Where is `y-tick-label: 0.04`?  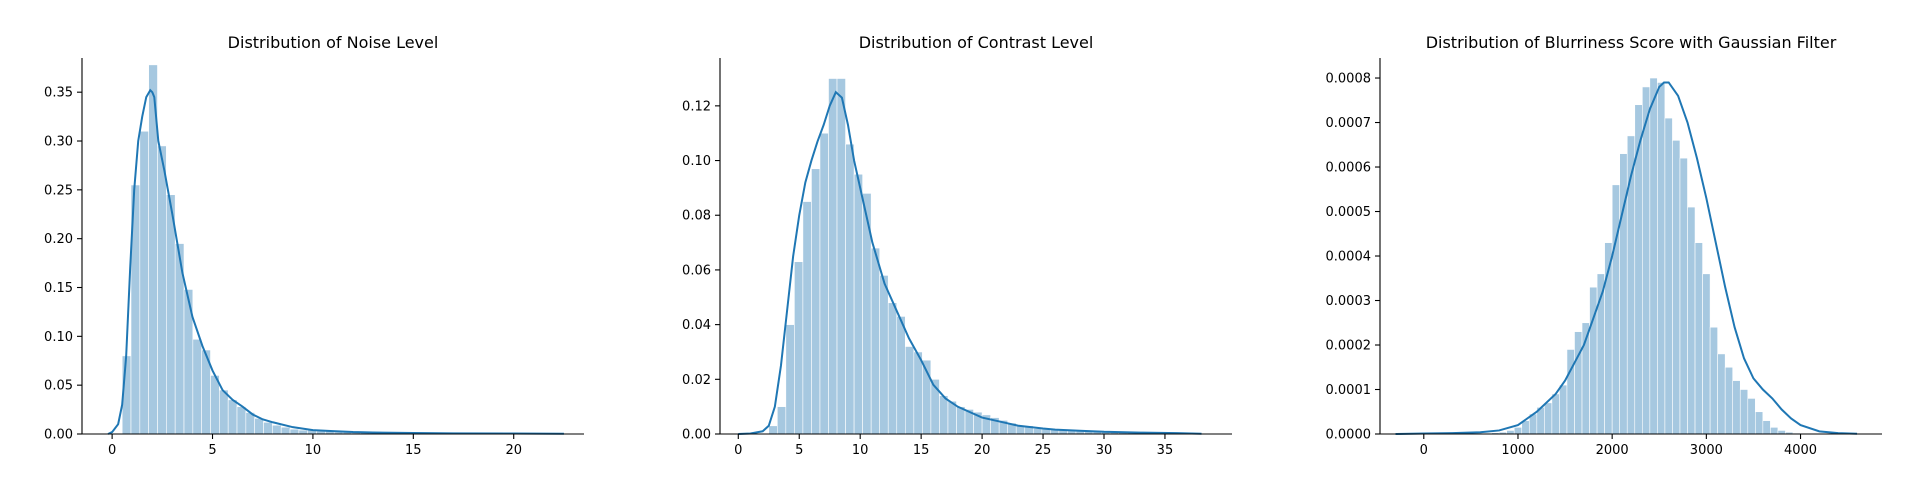
y-tick-label: 0.04 is located at coordinates (696, 325).